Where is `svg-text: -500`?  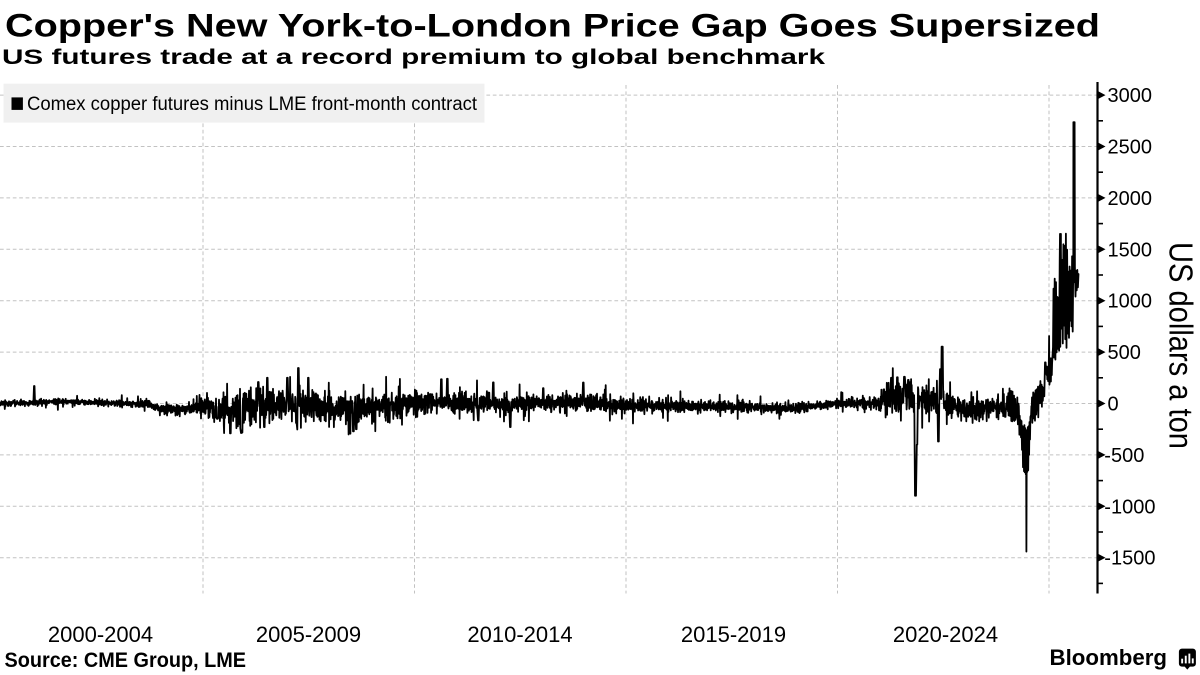
svg-text: -500 is located at coordinates (1124, 456).